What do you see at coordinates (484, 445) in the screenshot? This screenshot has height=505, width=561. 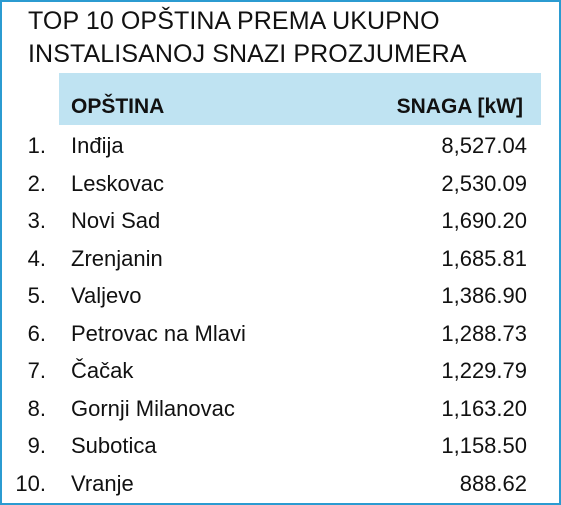 I see `row-power-value: 1,158.50` at bounding box center [484, 445].